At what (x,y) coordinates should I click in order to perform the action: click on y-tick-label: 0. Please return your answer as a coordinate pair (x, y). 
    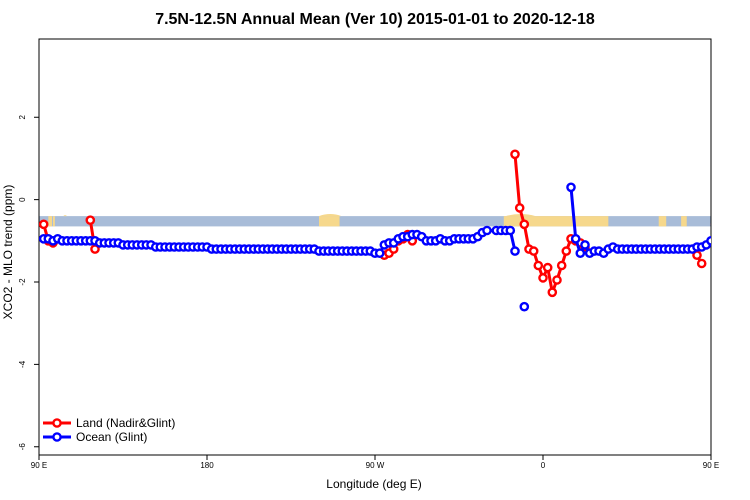
    Looking at the image, I should click on (22, 199).